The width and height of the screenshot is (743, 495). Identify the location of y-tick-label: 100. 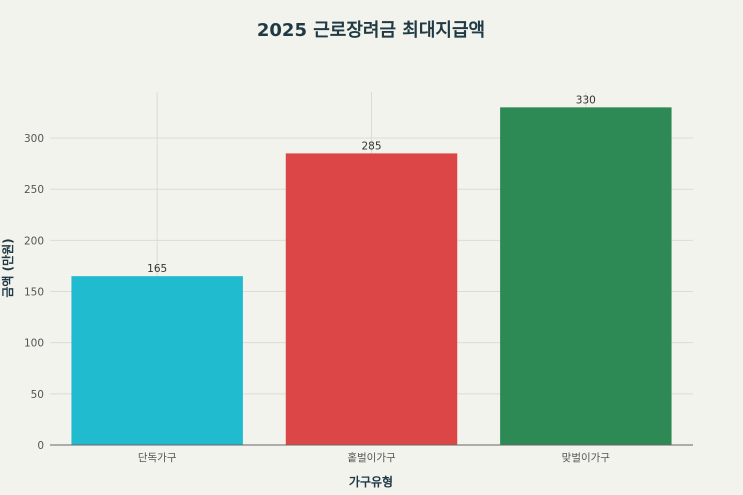
(34, 344).